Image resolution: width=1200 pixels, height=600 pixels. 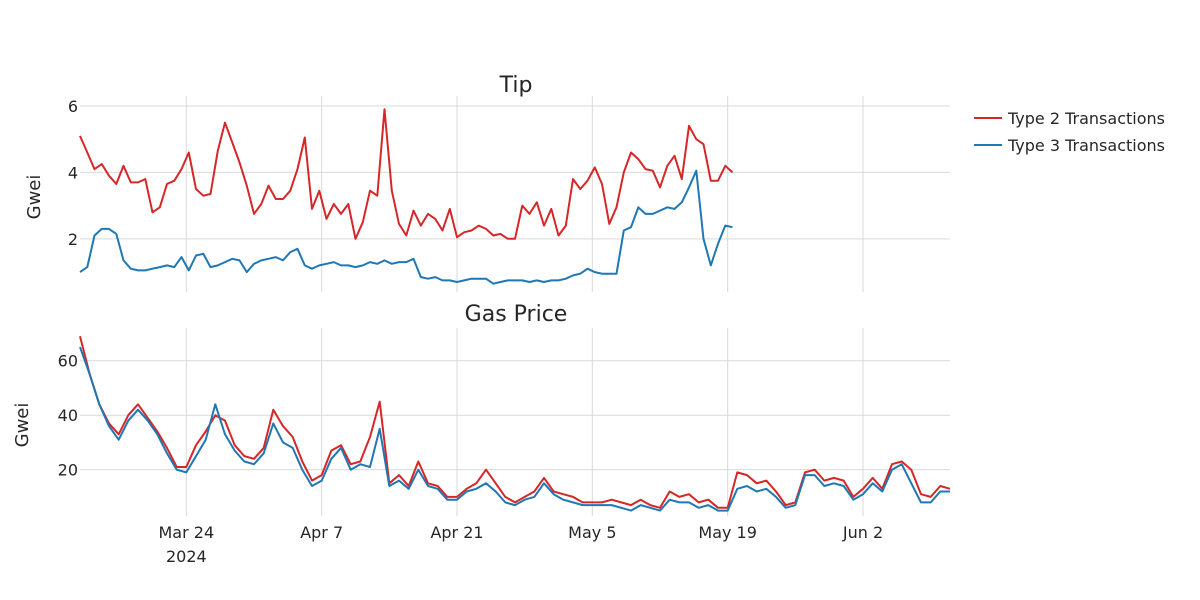 What do you see at coordinates (456, 532) in the screenshot?
I see `x-tick-label: Apr 21` at bounding box center [456, 532].